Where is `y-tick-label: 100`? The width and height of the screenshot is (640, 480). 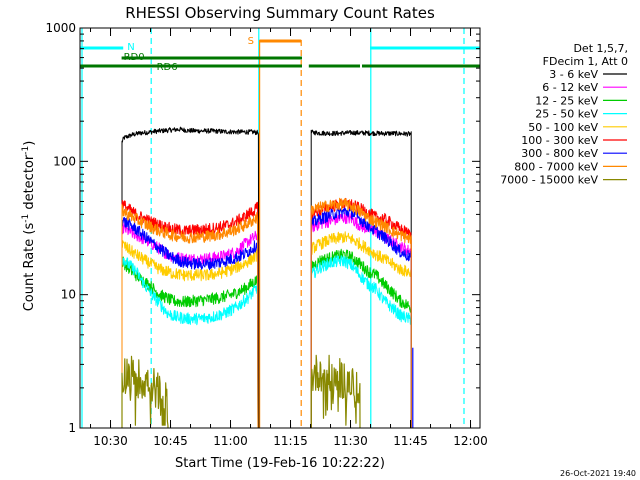
y-tick-label: 100 is located at coordinates (64, 161).